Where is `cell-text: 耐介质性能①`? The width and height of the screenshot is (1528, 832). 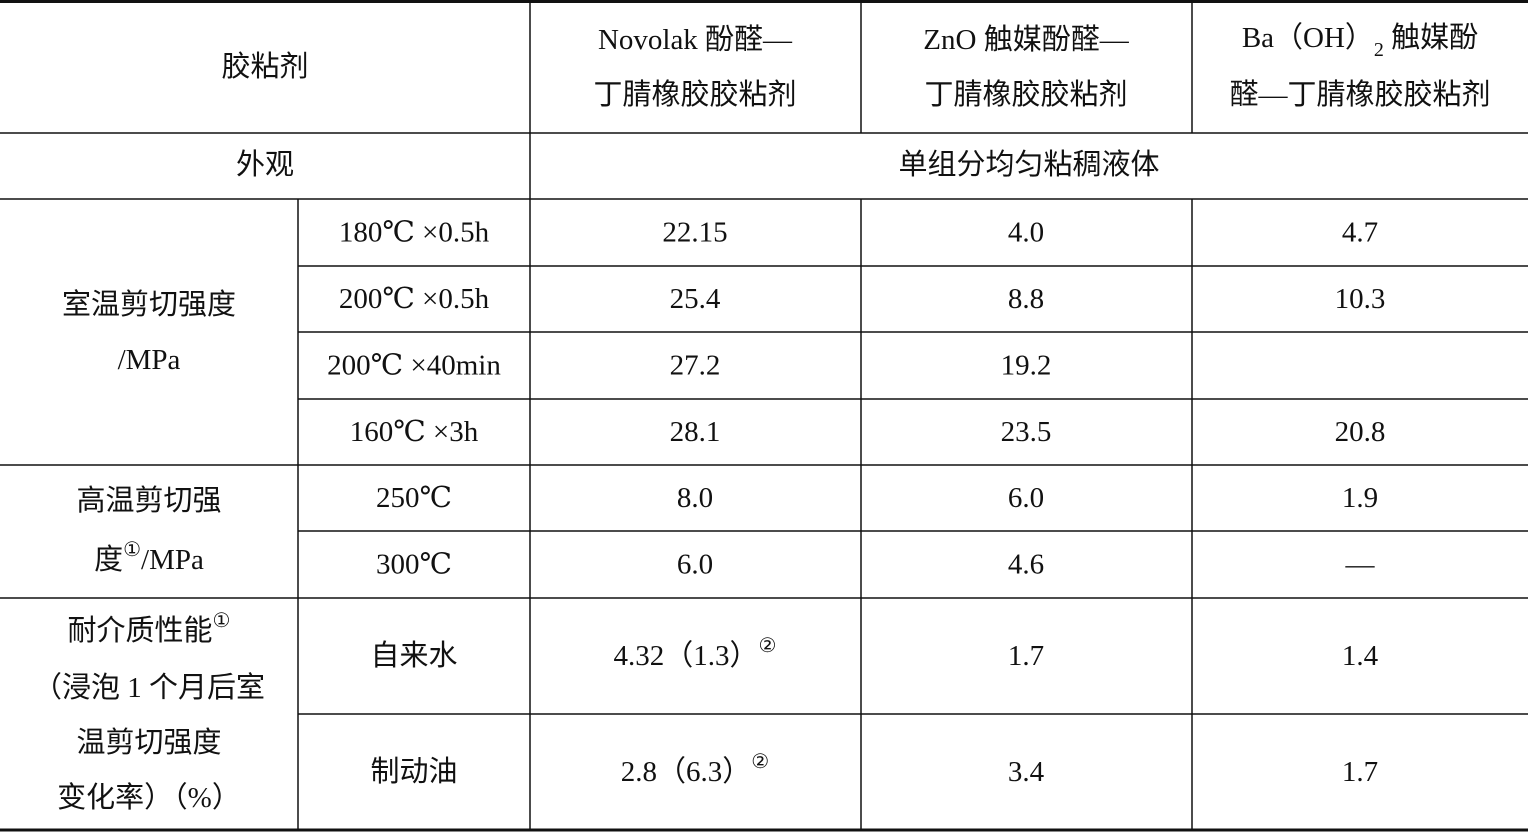 cell-text: 耐介质性能① is located at coordinates (149, 628).